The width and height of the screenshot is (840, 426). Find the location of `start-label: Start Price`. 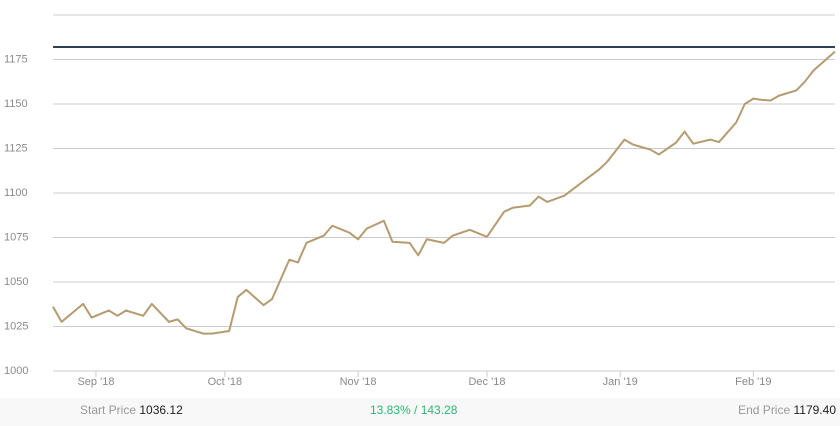

start-label: Start Price is located at coordinates (108, 410).